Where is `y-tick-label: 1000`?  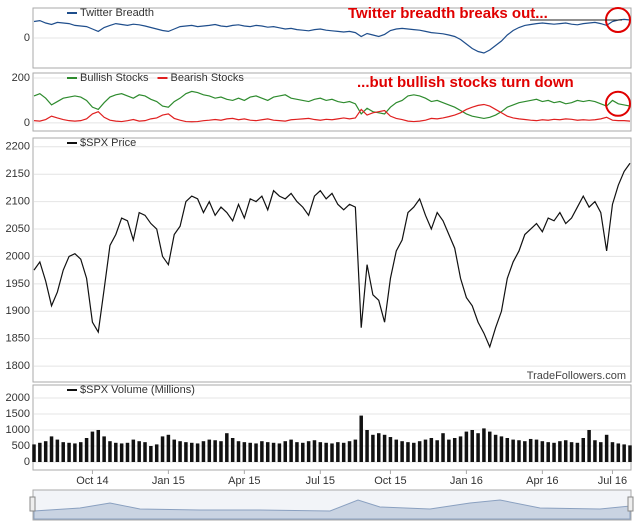 y-tick-label: 1000 is located at coordinates (18, 430).